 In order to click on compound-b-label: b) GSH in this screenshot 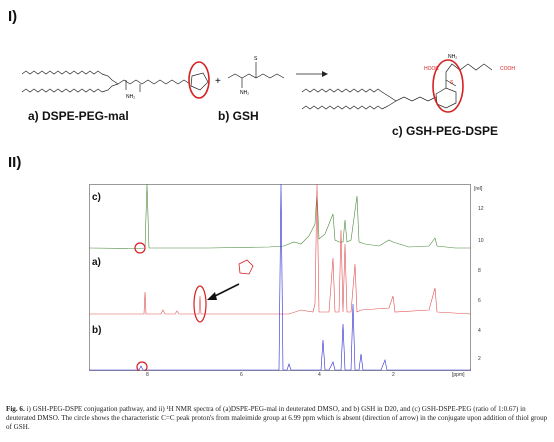, I will do `click(238, 116)`.